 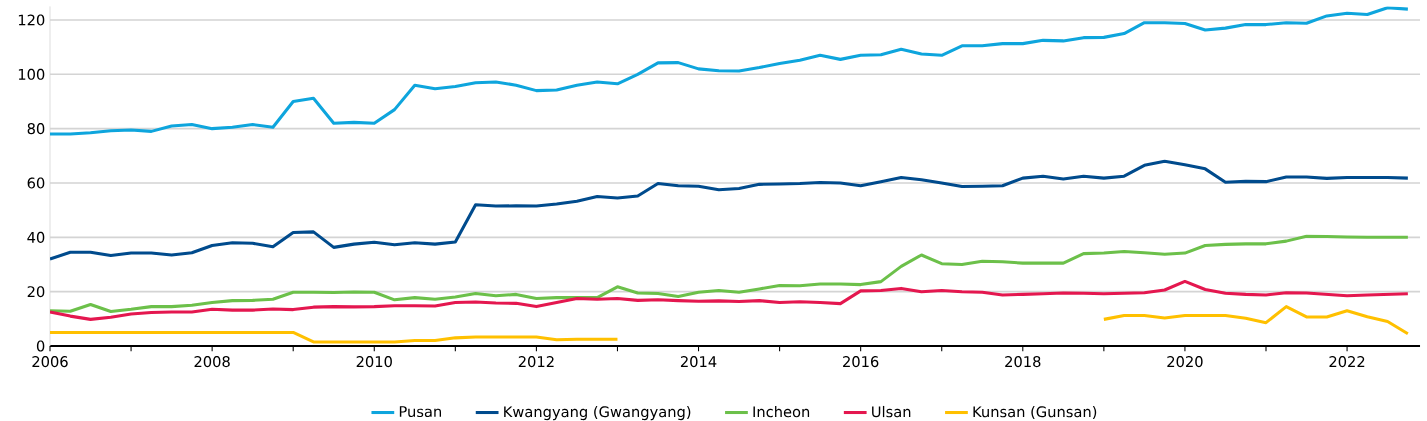 What do you see at coordinates (698, 362) in the screenshot?
I see `x-tick-label: 2014` at bounding box center [698, 362].